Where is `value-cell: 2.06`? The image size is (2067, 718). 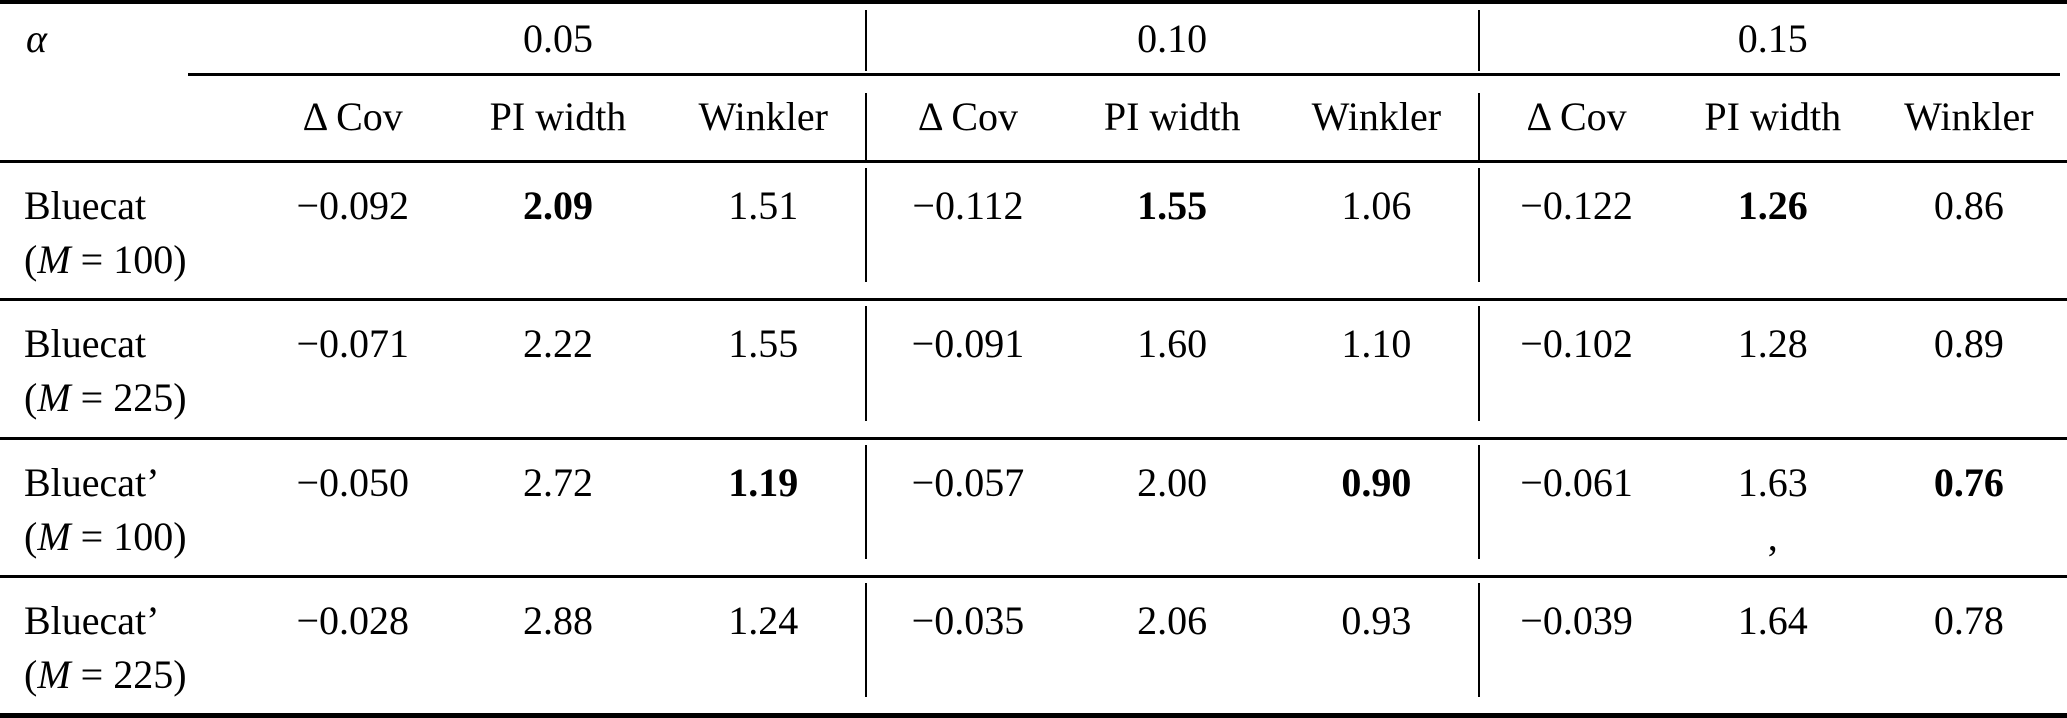
value-cell: 2.06 is located at coordinates (1172, 647).